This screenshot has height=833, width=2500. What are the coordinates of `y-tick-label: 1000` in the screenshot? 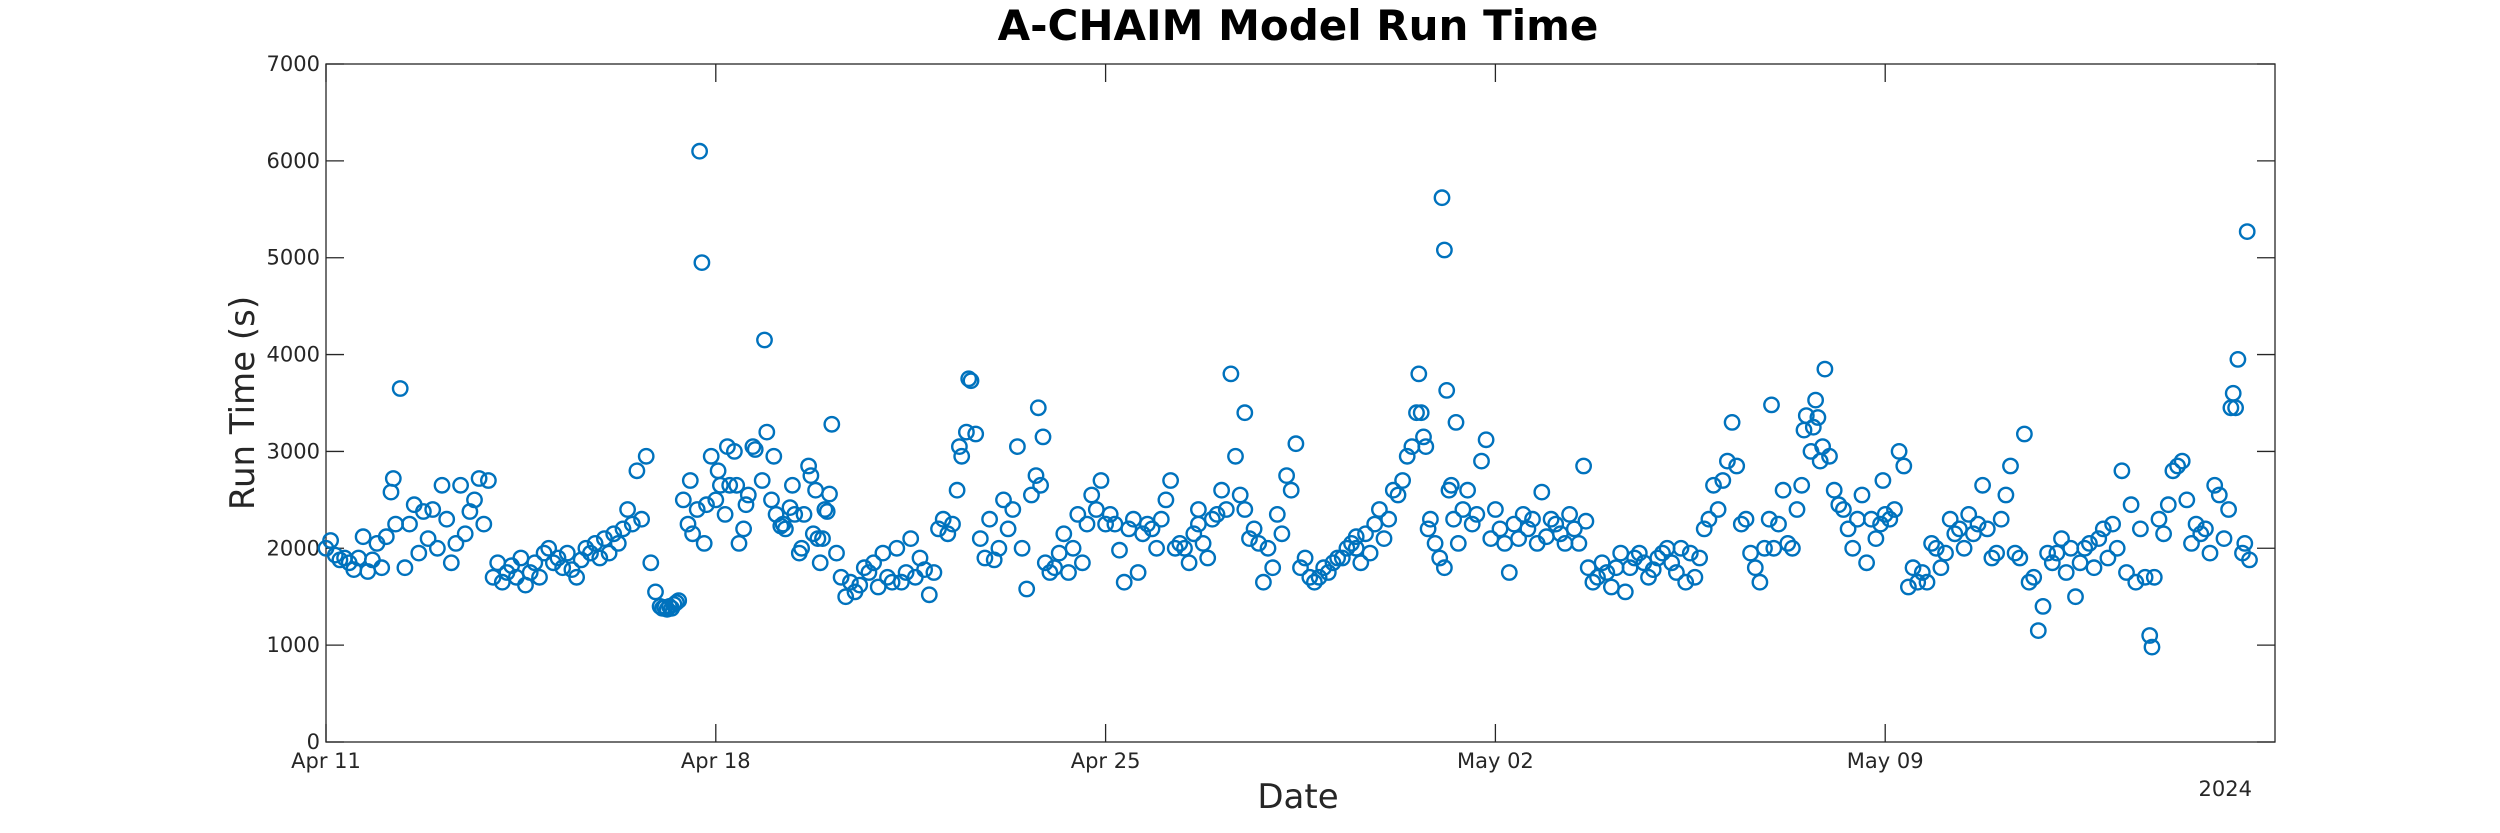 It's located at (293, 645).